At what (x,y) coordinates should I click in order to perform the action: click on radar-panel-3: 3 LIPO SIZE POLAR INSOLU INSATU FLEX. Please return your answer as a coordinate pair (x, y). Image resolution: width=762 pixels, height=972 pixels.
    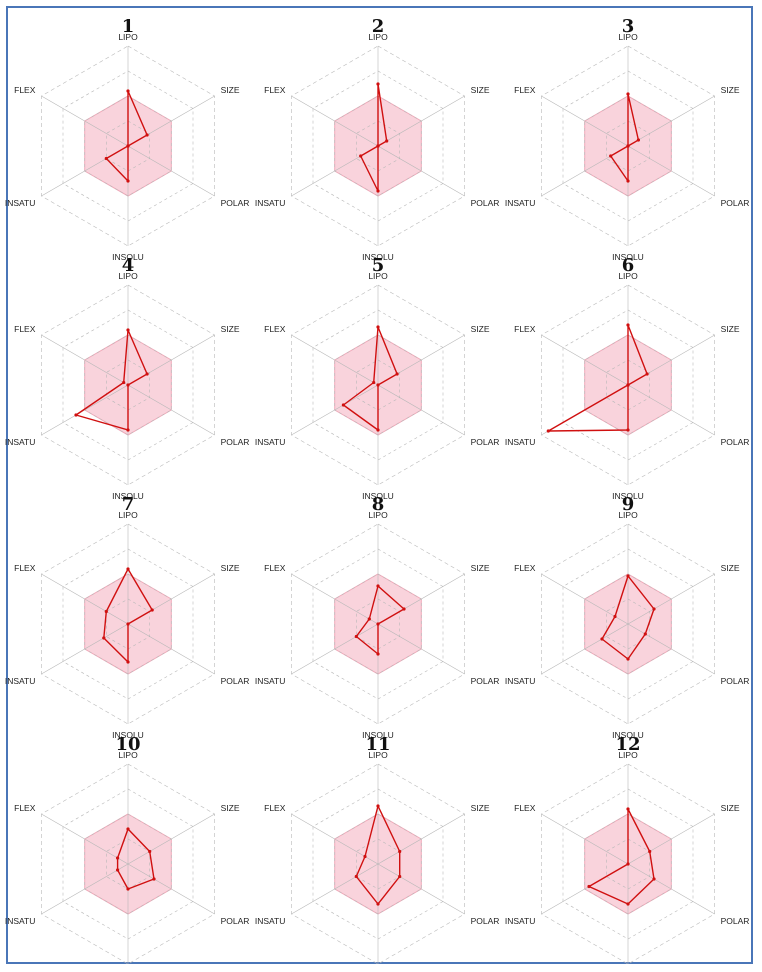
    Looking at the image, I should click on (628, 135).